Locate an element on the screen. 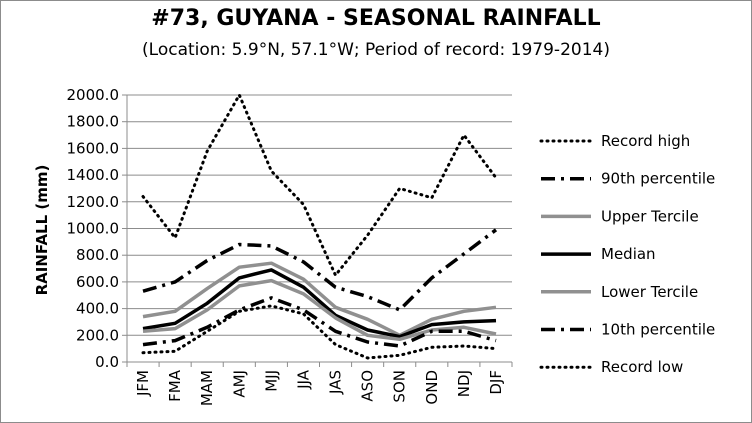  x-tick-label: MJJ is located at coordinates (271, 381).